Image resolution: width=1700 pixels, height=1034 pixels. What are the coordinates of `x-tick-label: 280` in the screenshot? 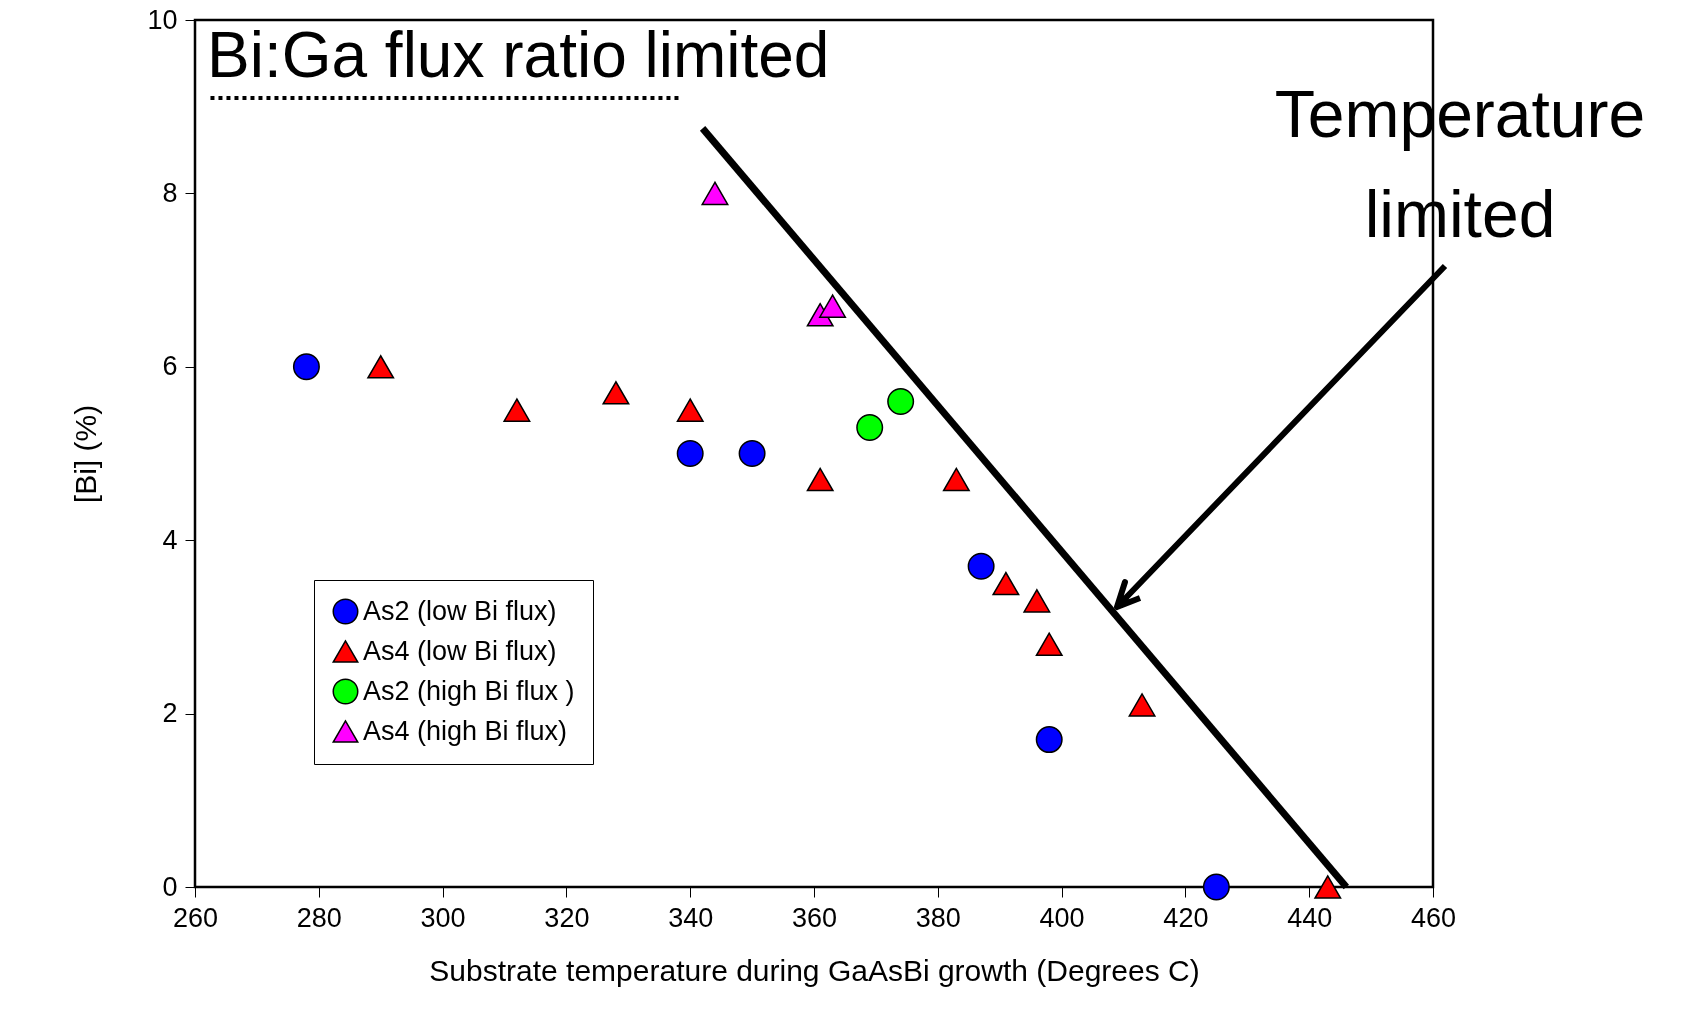 It's located at (319, 917).